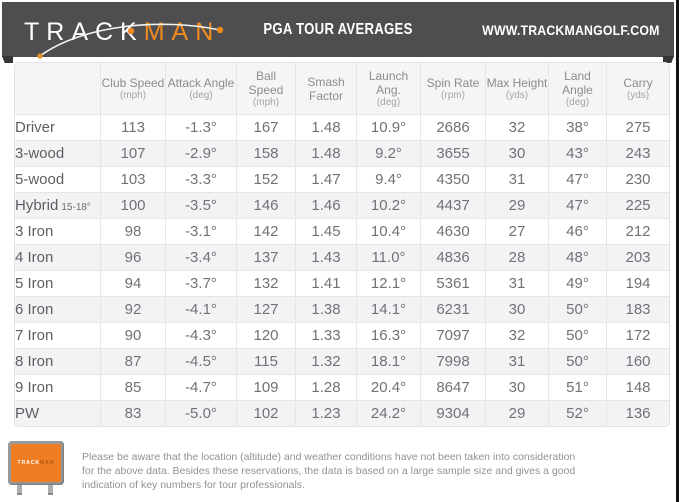 The image size is (682, 502). I want to click on value-cell: 18.1°, so click(389, 362).